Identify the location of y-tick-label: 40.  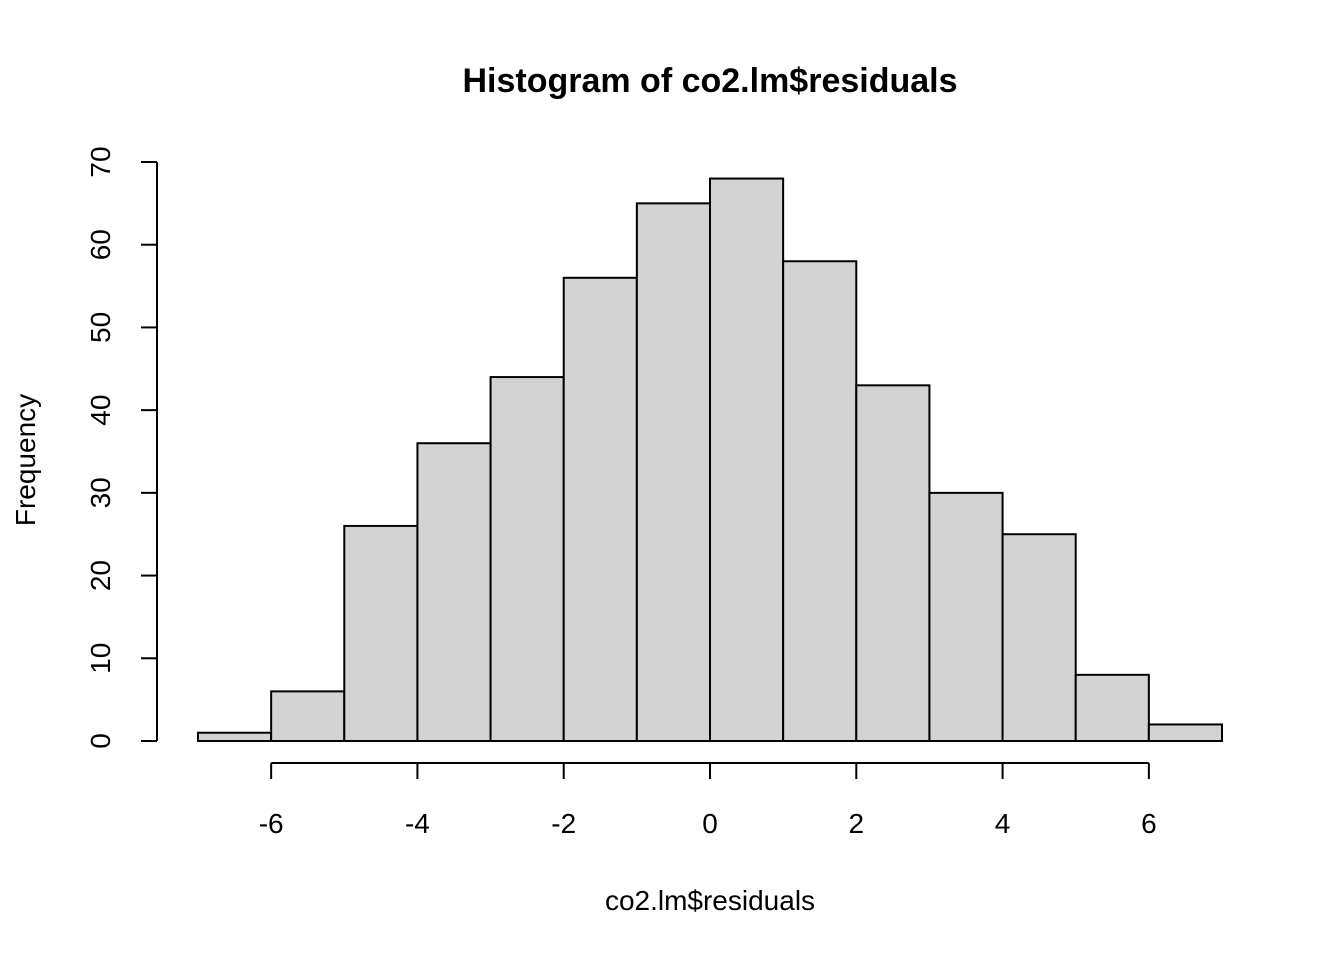
(100, 410).